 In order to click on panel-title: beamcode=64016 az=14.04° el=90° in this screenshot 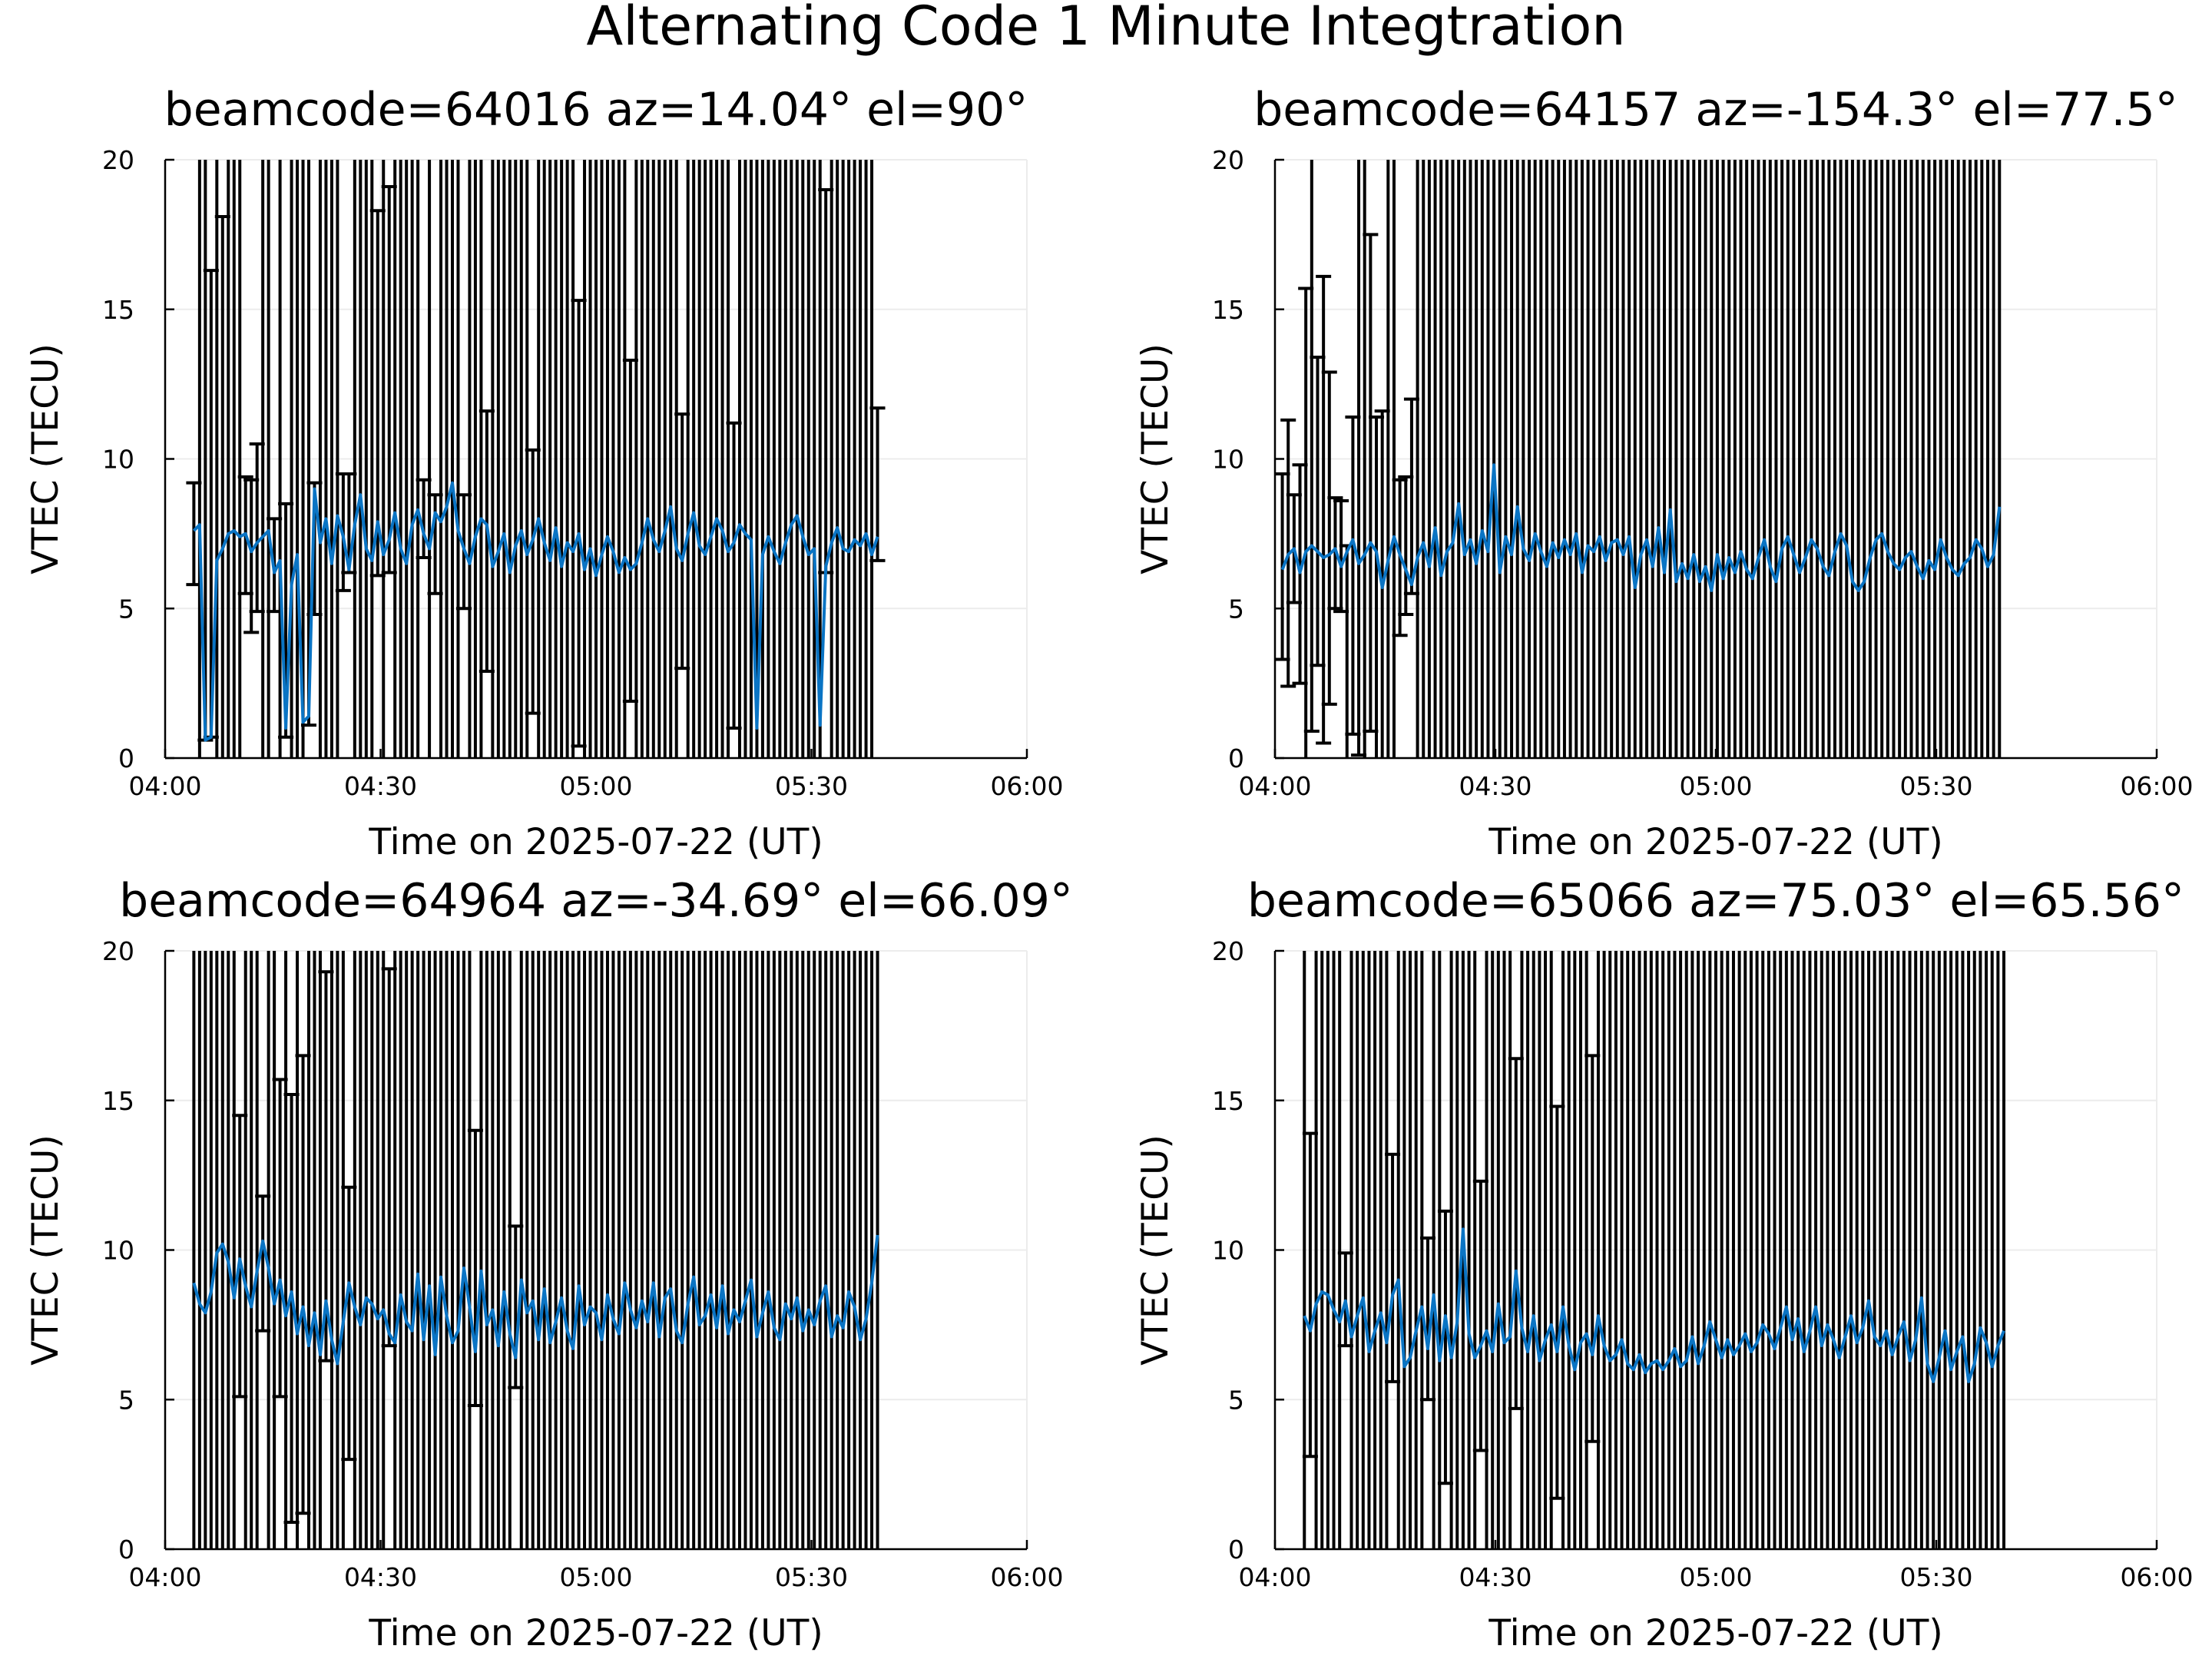, I will do `click(596, 110)`.